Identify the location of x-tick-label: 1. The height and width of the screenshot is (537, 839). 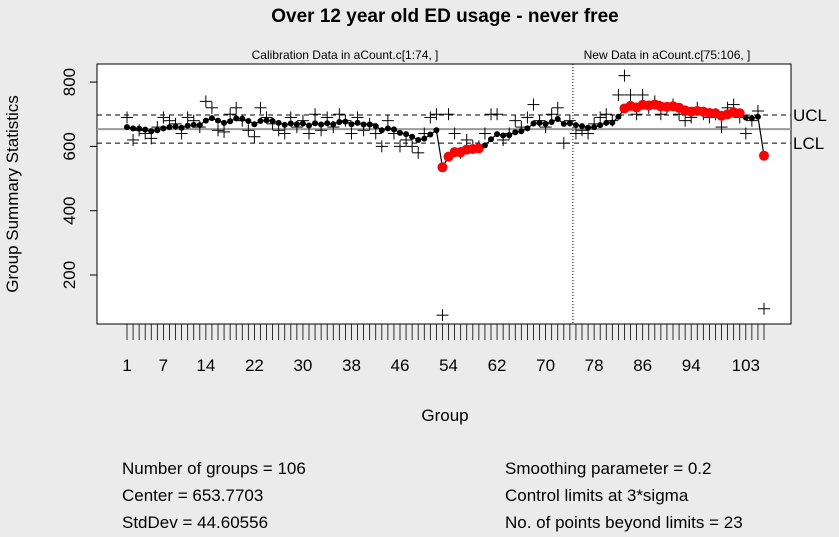
(126, 365).